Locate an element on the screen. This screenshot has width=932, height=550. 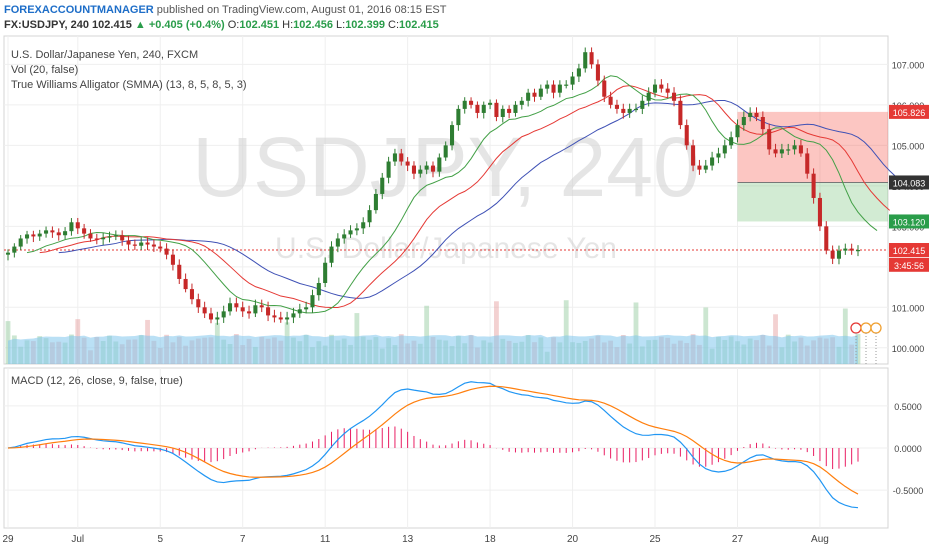
stop-loss-zone is located at coordinates (812, 147).